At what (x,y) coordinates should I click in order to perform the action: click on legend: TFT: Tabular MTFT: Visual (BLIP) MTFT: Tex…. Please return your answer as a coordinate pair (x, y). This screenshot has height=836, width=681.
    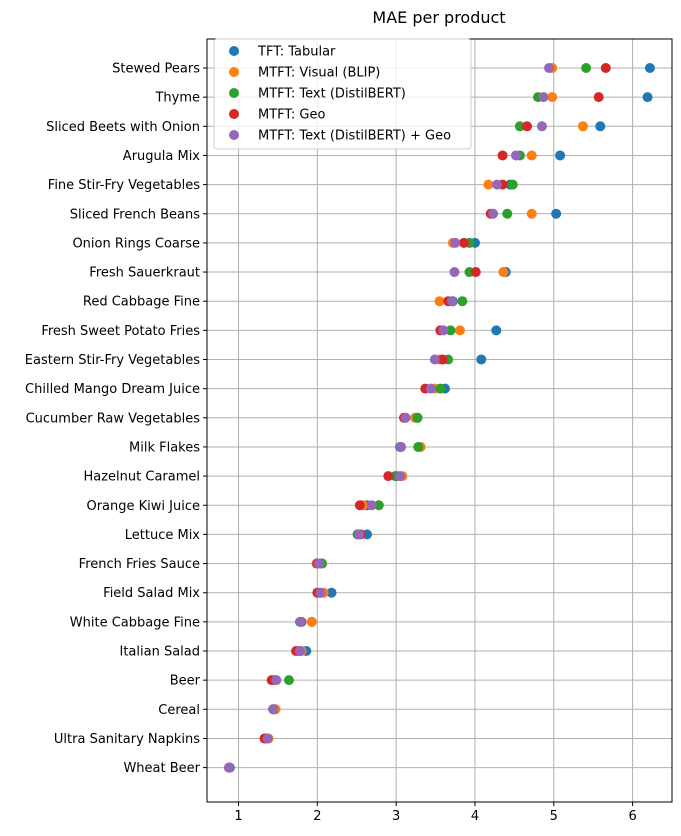
    Looking at the image, I should click on (342, 94).